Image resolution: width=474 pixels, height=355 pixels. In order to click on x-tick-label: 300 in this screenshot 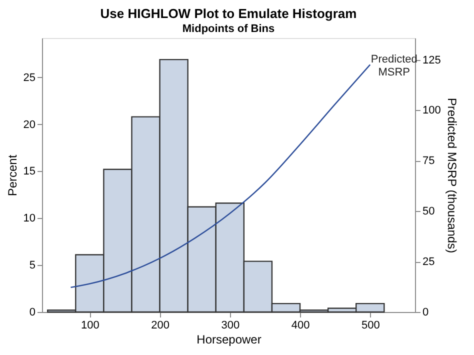, I will do `click(230, 326)`.